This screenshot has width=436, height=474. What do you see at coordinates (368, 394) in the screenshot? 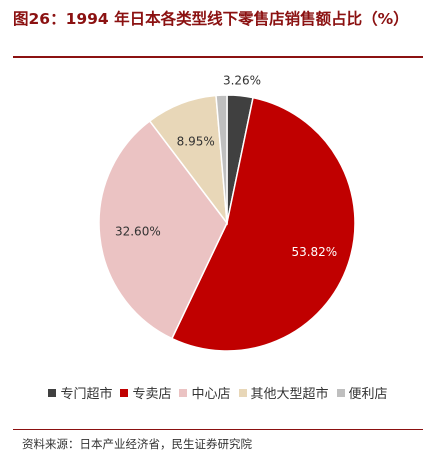
I see `legend-label: 便利店` at bounding box center [368, 394].